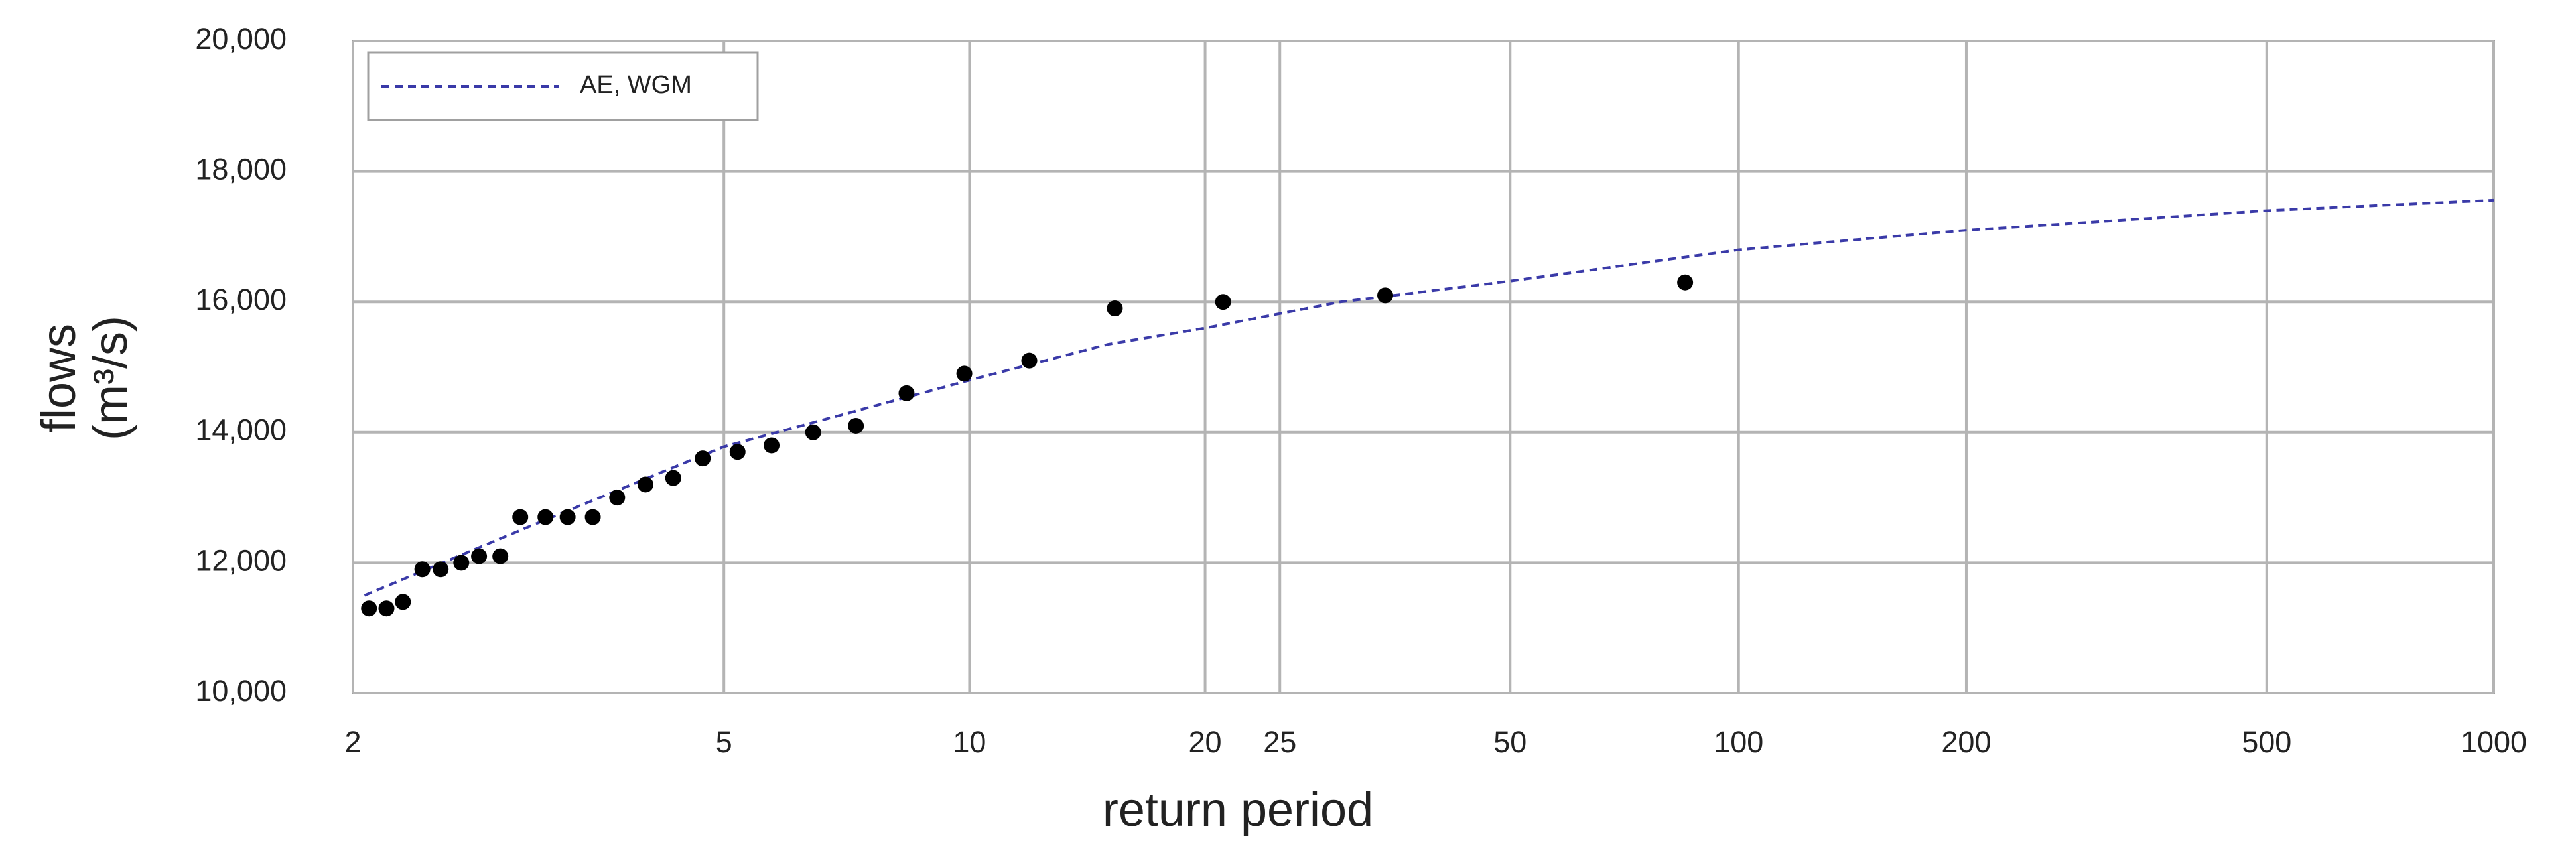  I want to click on x-tick-label: 1000, so click(2494, 742).